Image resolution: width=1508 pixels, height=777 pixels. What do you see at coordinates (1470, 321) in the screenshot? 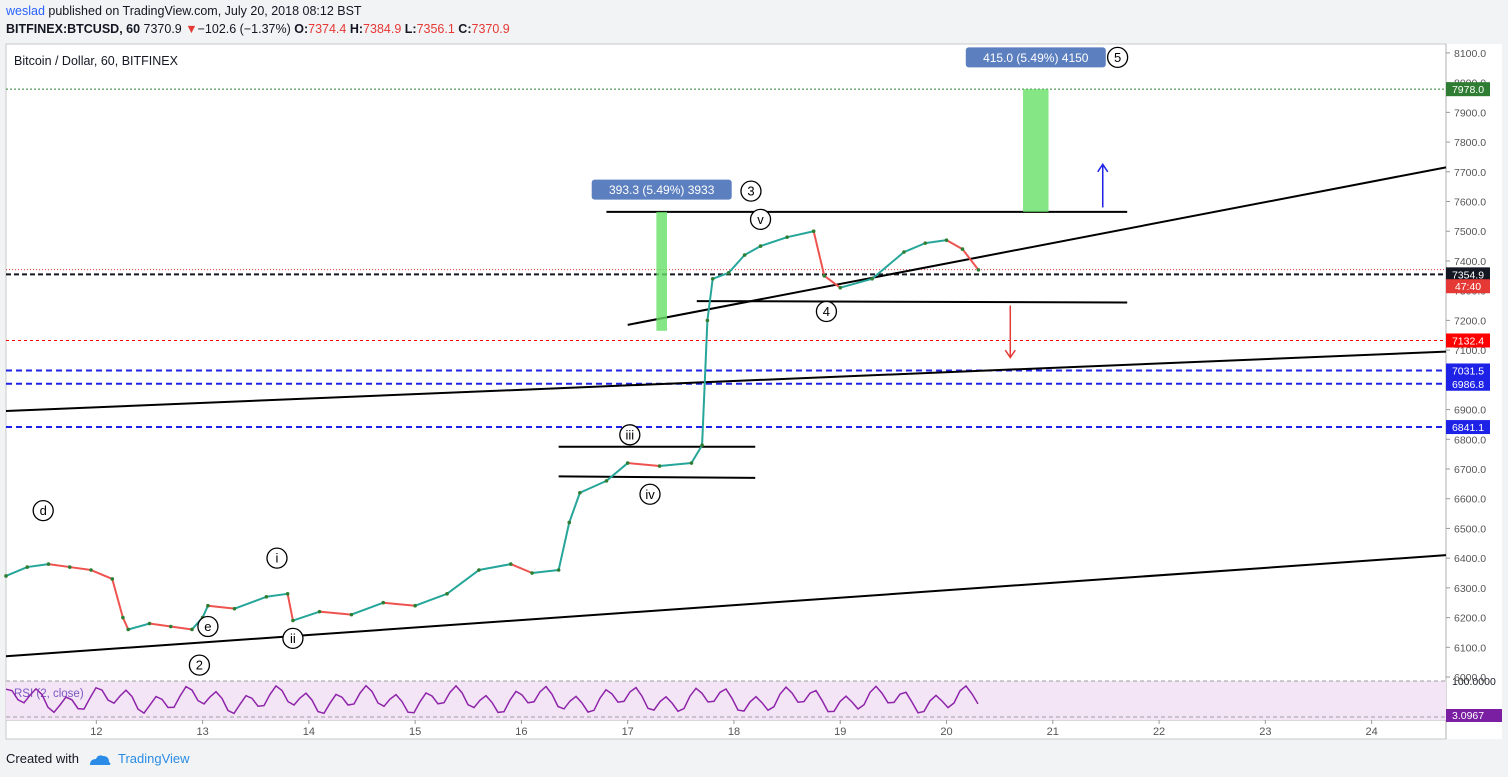
I see `price-tick-label: 7200.0` at bounding box center [1470, 321].